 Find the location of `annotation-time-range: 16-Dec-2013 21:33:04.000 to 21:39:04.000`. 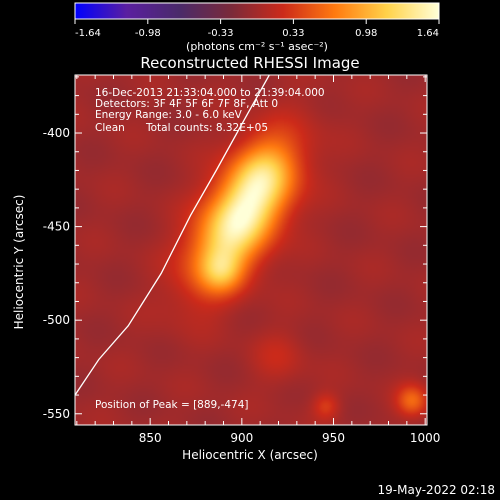

annotation-time-range: 16-Dec-2013 21:33:04.000 to 21:39:04.000 is located at coordinates (210, 93).